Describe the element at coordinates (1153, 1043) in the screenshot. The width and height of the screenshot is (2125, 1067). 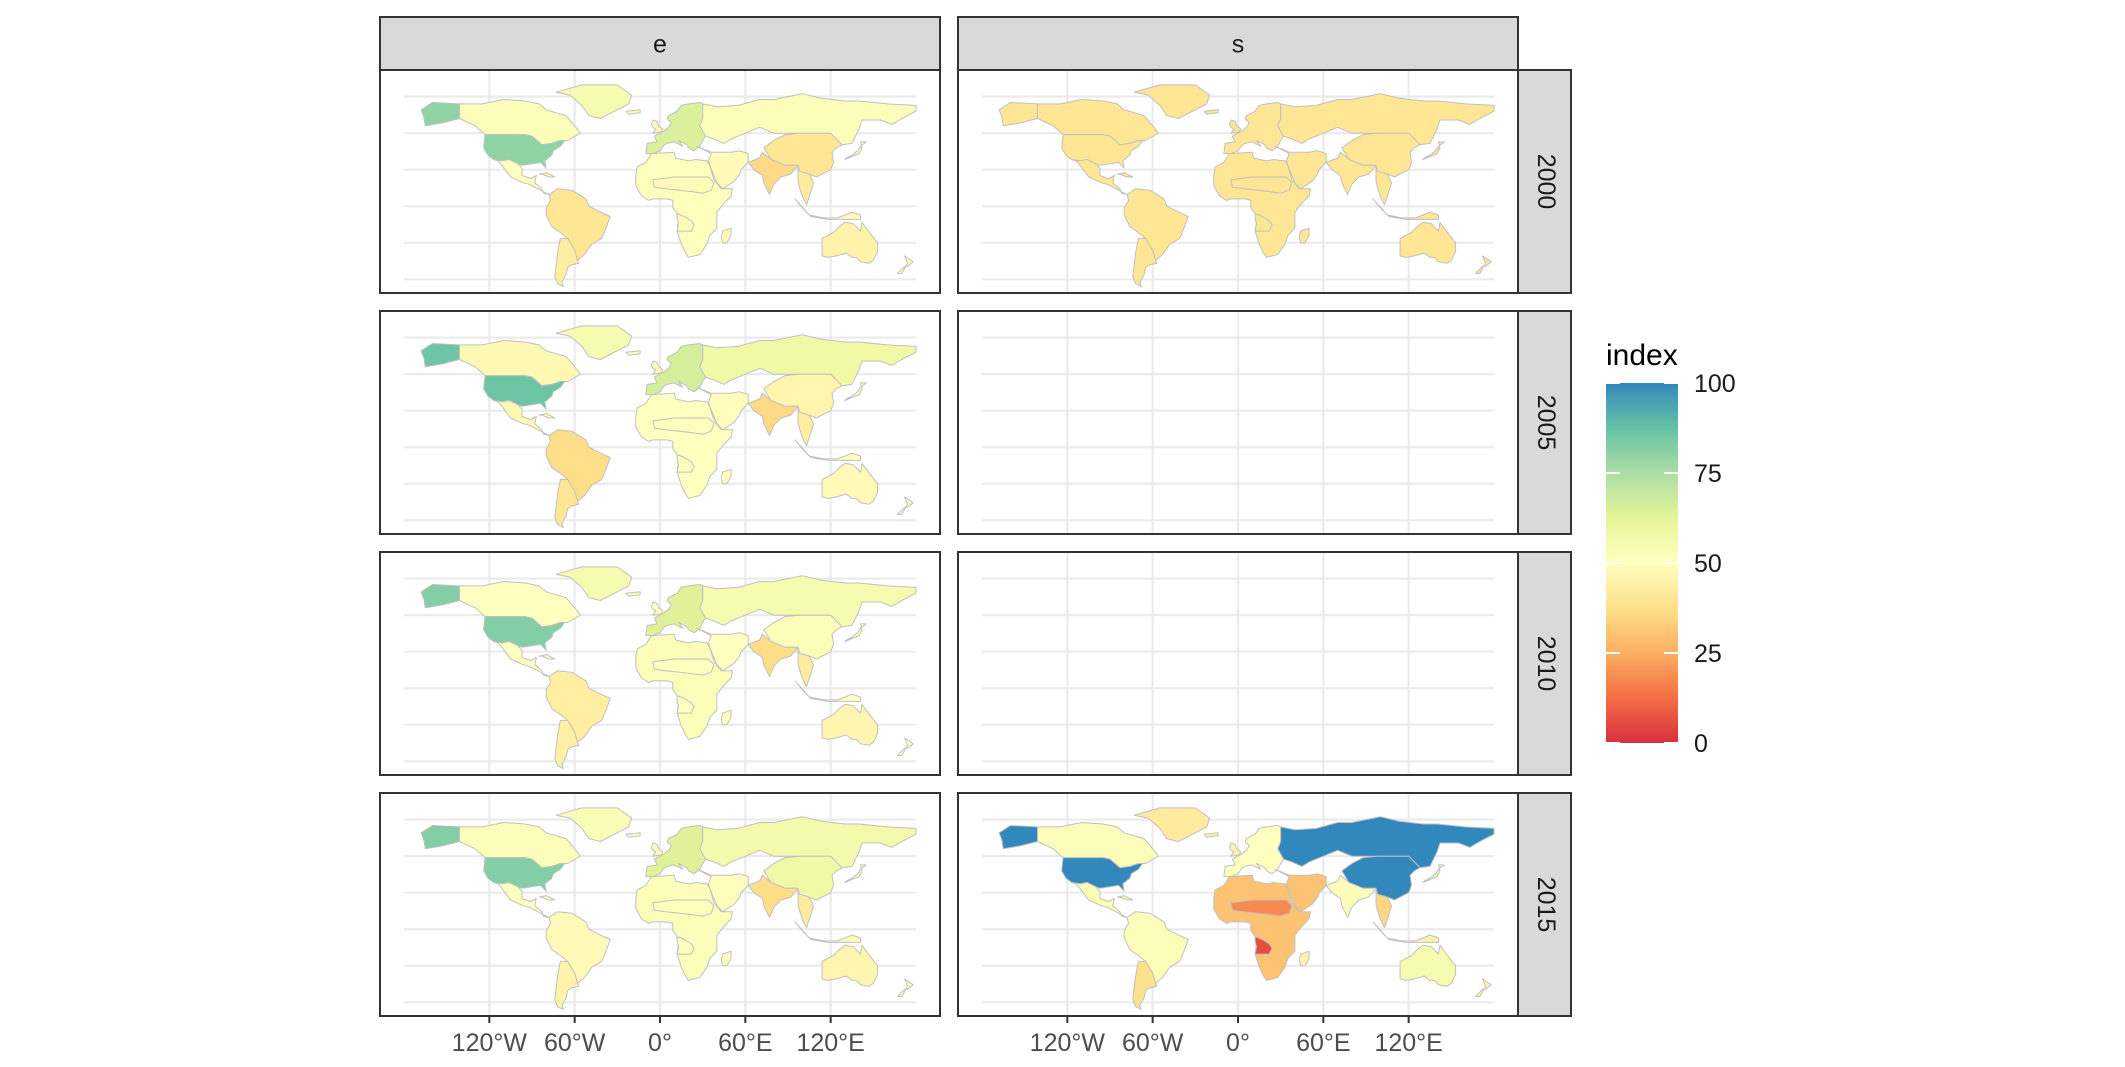
I see `x-tick-label: 60°W` at that location.